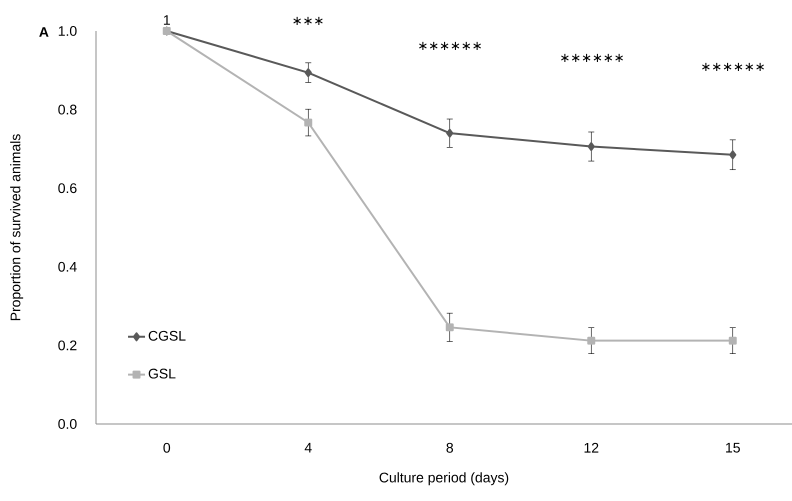  I want to click on x-tick-label: 4, so click(308, 447).